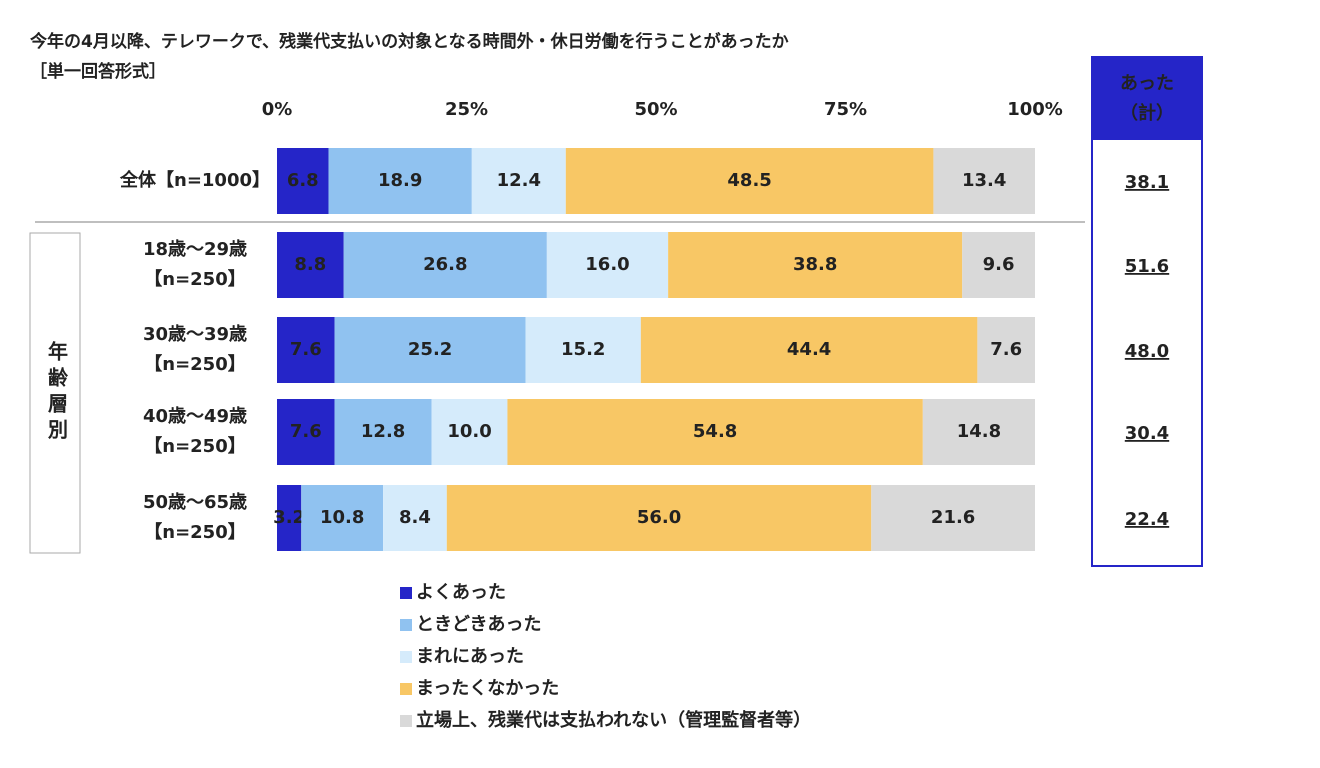 Image resolution: width=1320 pixels, height=768 pixels. I want to click on category-label: 50歳～65歳, so click(195, 502).